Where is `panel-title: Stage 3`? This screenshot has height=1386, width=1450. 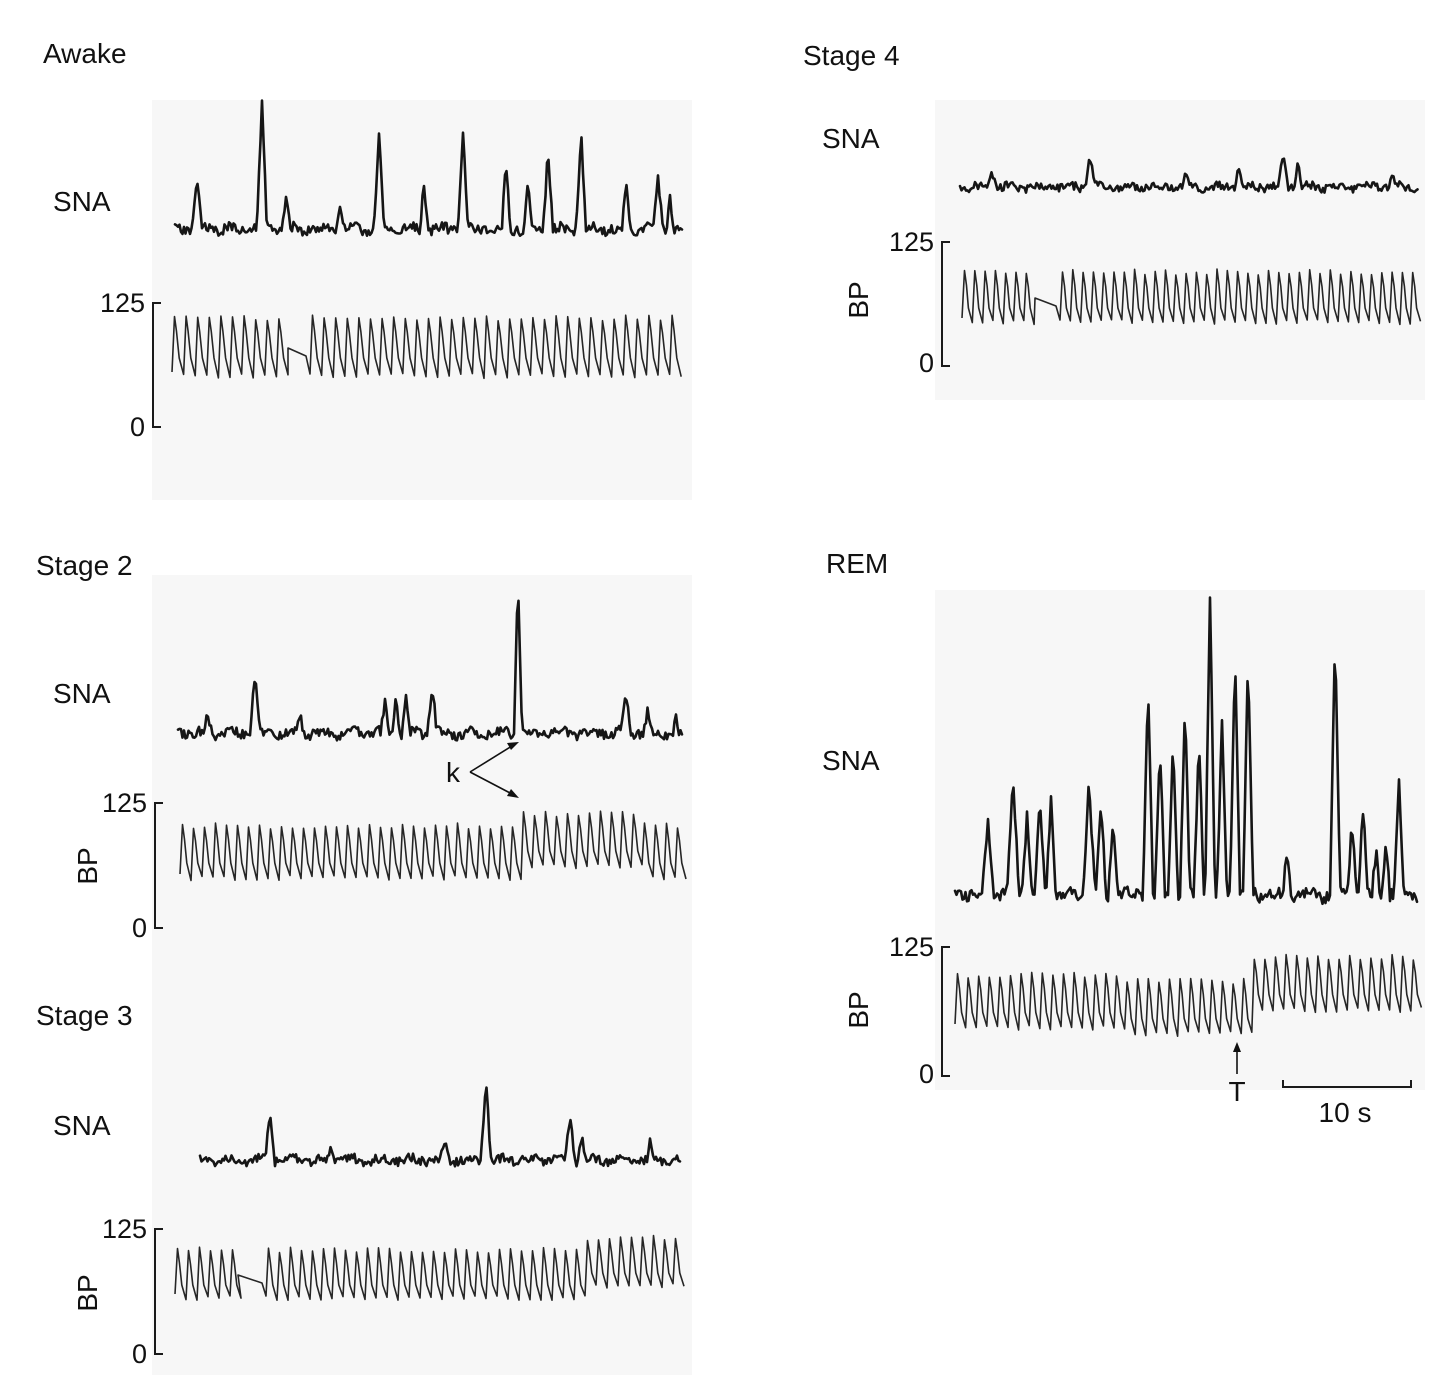
panel-title: Stage 3 is located at coordinates (84, 1015).